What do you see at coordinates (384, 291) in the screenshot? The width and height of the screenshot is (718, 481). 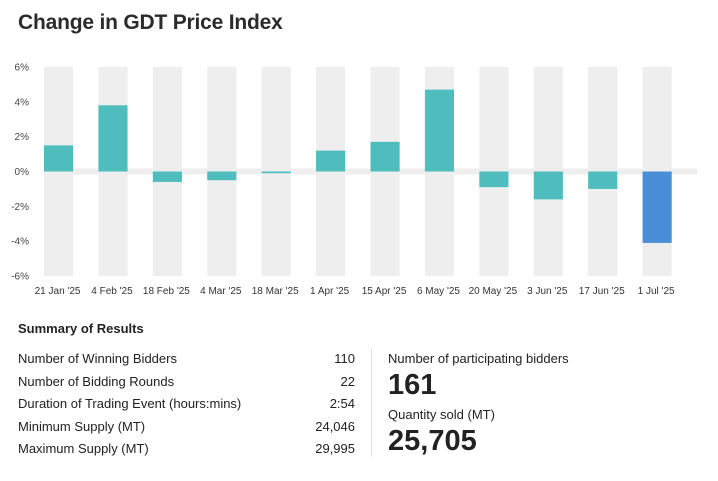 I see `x-tick-label: 15 Apr '25` at bounding box center [384, 291].